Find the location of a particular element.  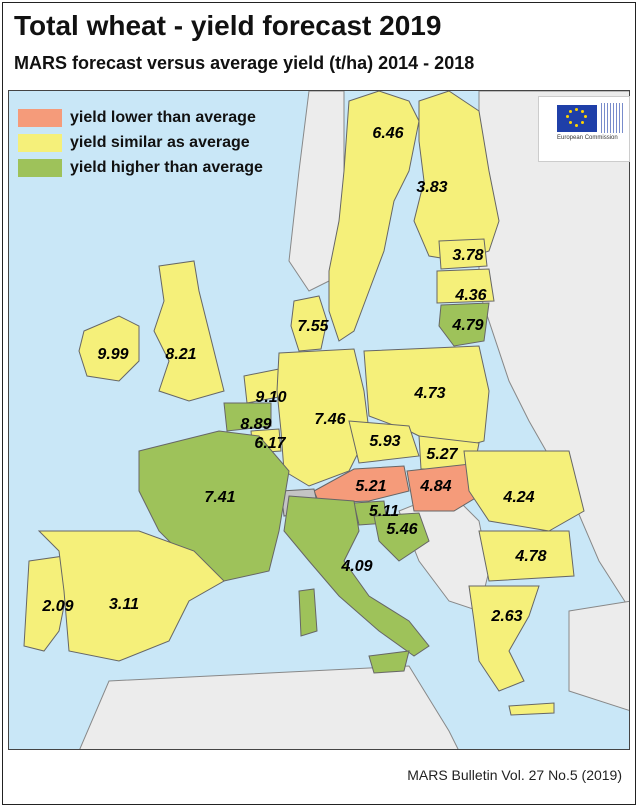

country-uk is located at coordinates (189, 331).